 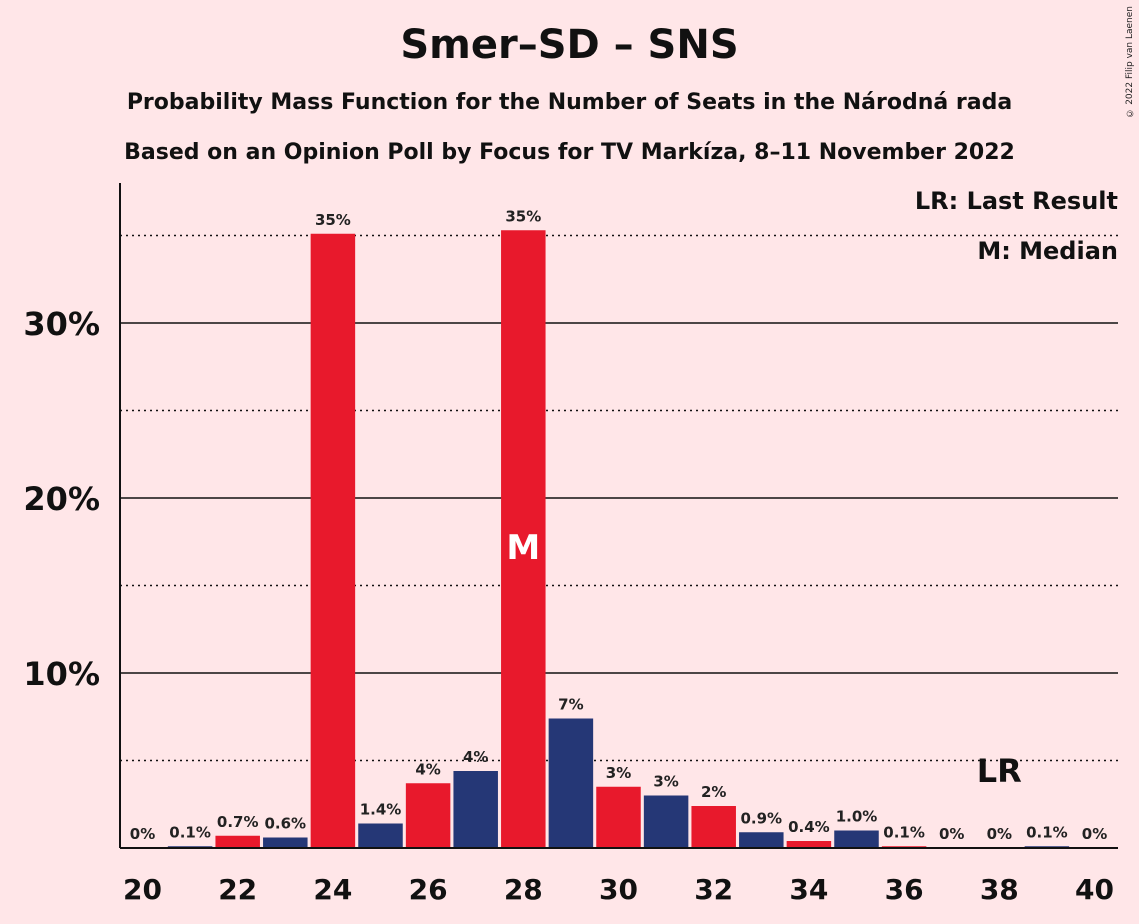 What do you see at coordinates (618, 889) in the screenshot?
I see `x-tick-label: 30` at bounding box center [618, 889].